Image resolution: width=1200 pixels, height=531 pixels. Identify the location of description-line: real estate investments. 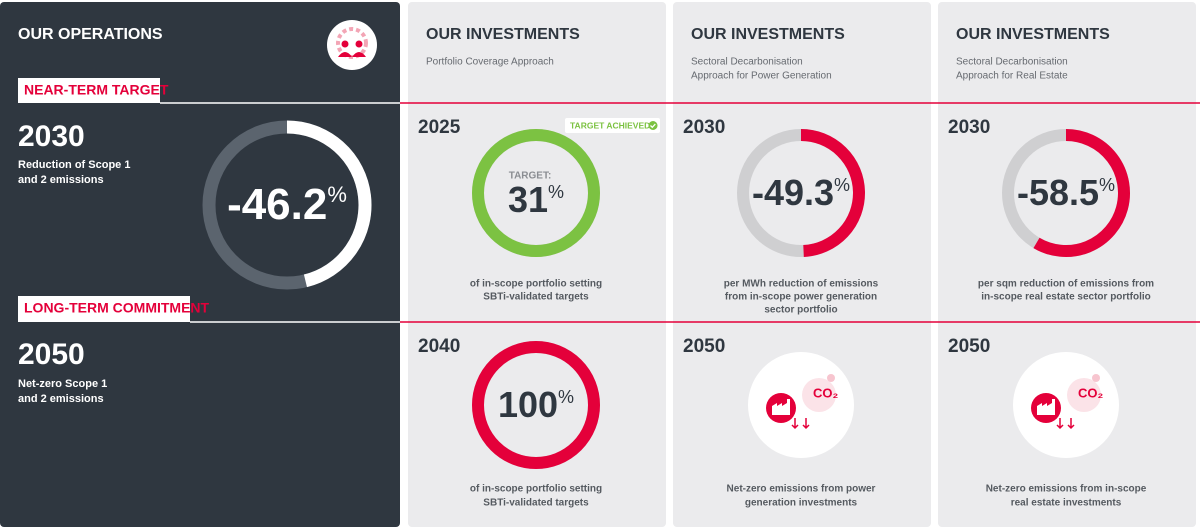
(1066, 503).